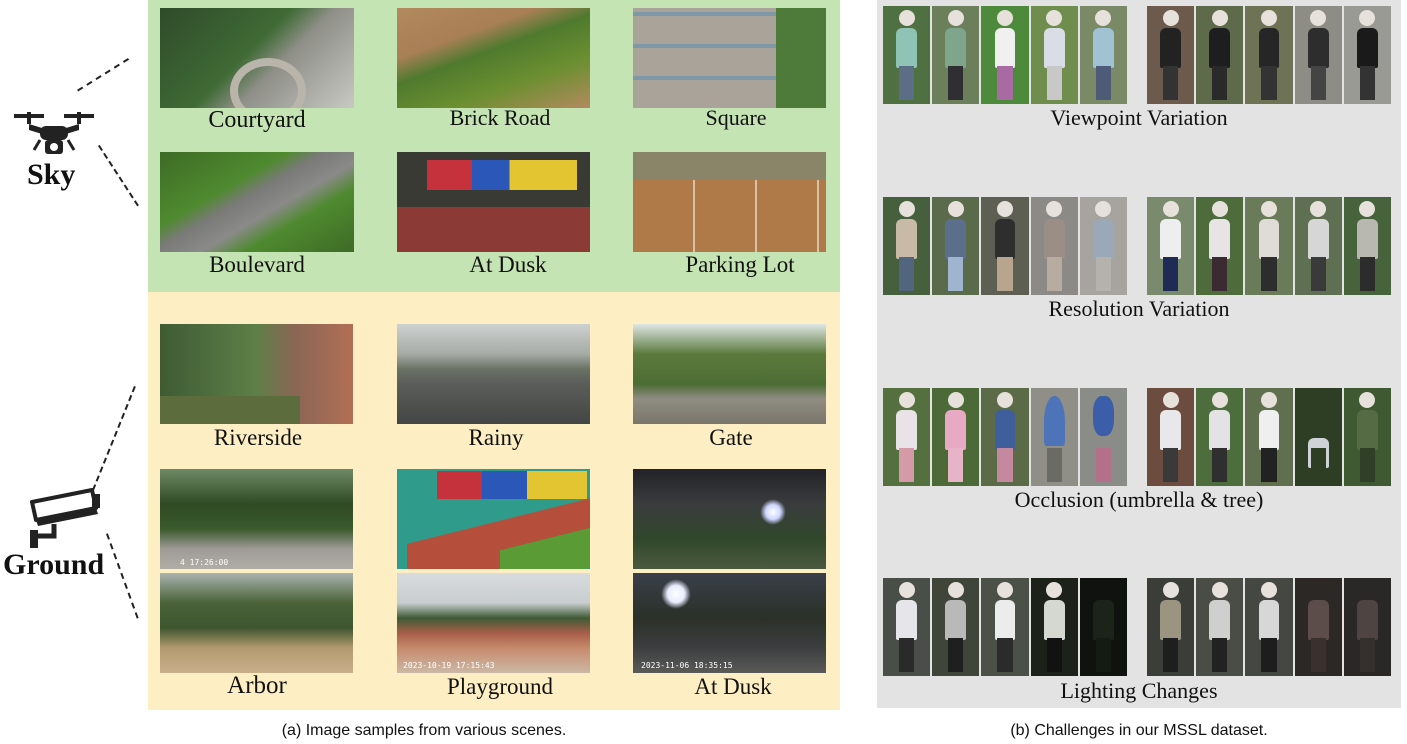  What do you see at coordinates (740, 264) in the screenshot?
I see `scene-label-parking-lot: Parking Lot` at bounding box center [740, 264].